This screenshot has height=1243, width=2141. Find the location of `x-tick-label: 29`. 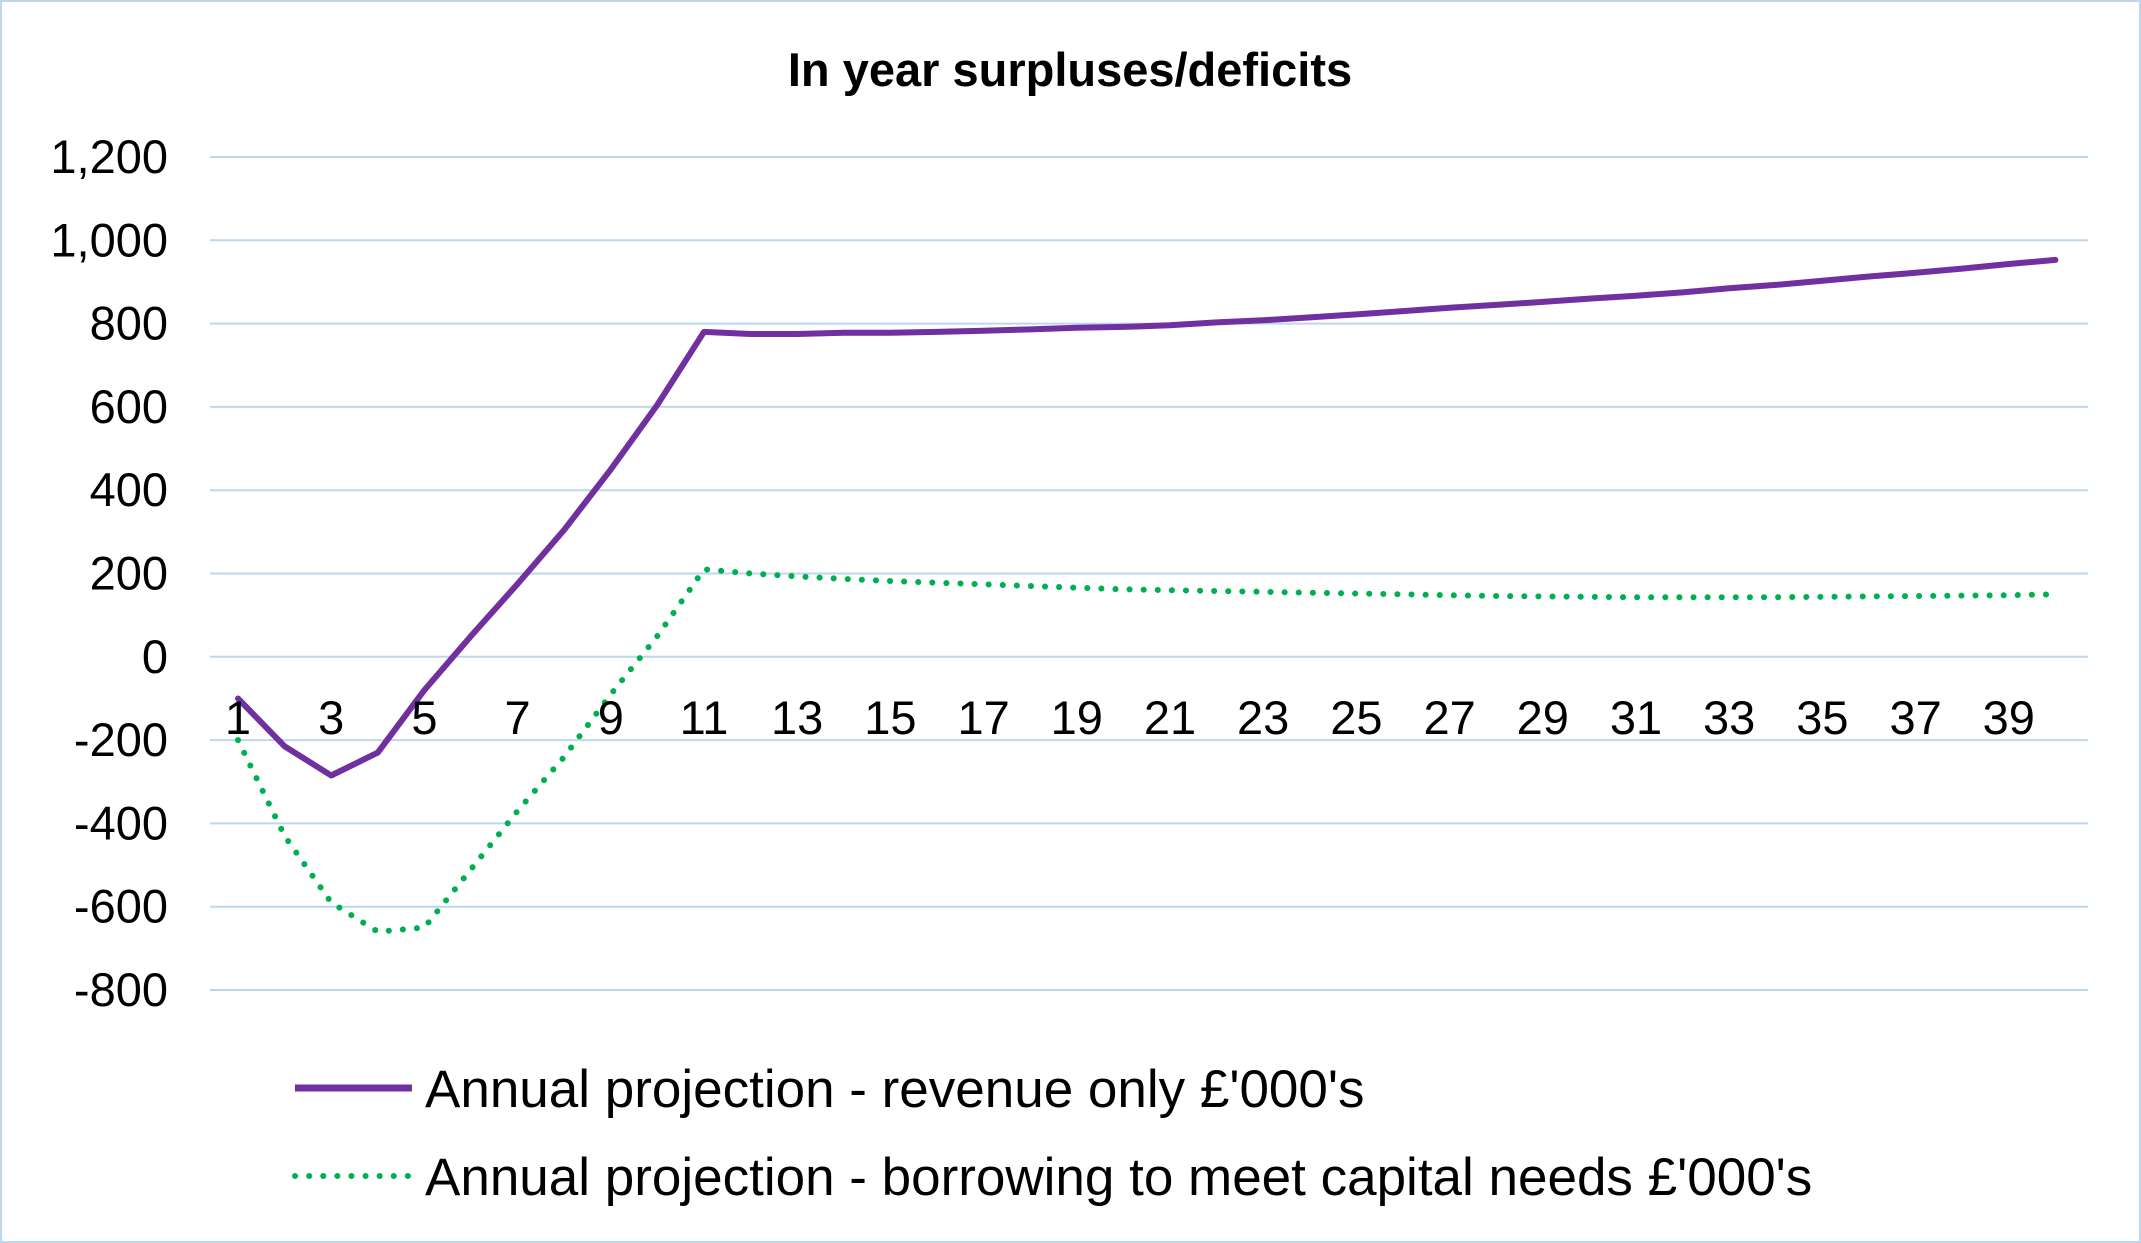

x-tick-label: 29 is located at coordinates (1543, 717).